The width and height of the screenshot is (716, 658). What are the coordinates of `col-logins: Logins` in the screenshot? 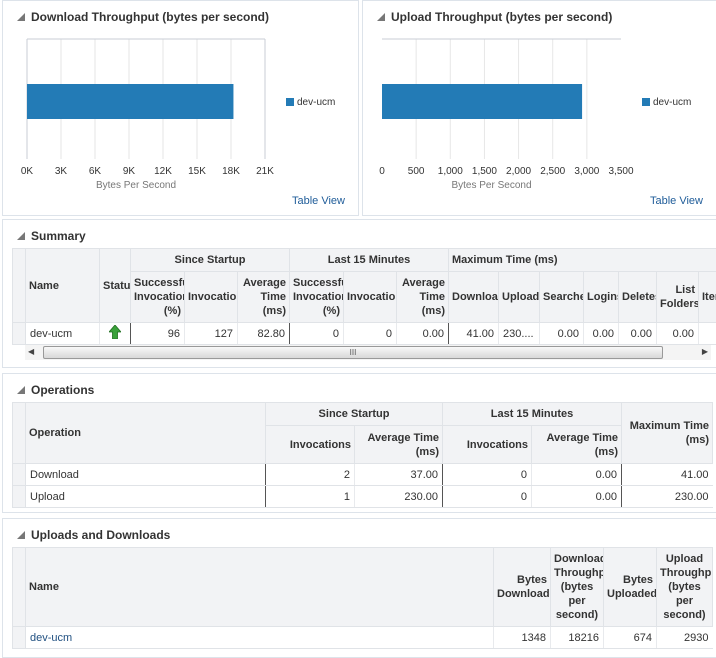 It's located at (601, 297).